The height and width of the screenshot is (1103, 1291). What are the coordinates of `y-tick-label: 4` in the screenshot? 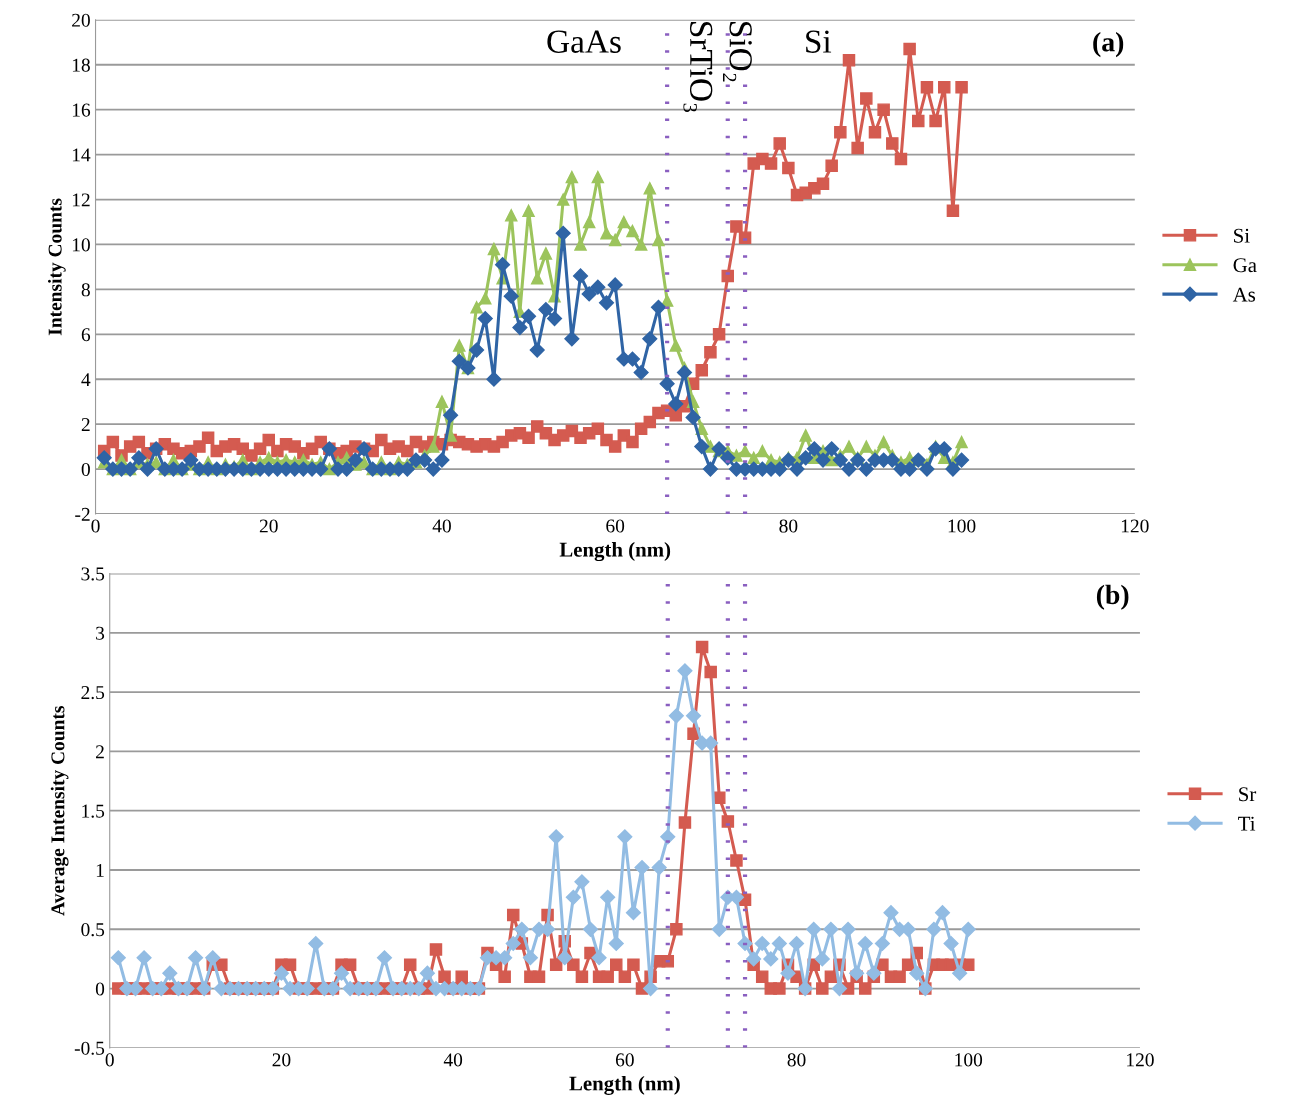 It's located at (86, 379).